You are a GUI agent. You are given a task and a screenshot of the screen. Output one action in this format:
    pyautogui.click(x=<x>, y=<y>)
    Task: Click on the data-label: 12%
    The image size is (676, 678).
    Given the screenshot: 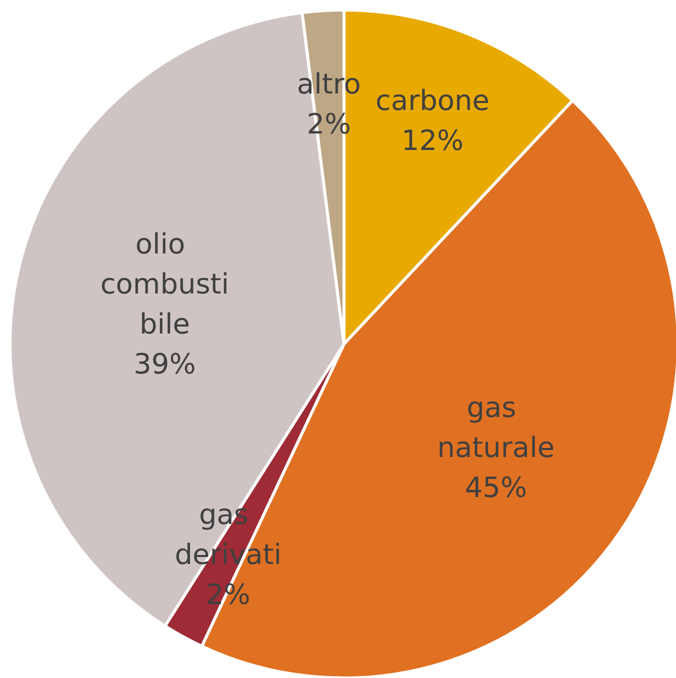 What is the action you would take?
    pyautogui.click(x=432, y=140)
    